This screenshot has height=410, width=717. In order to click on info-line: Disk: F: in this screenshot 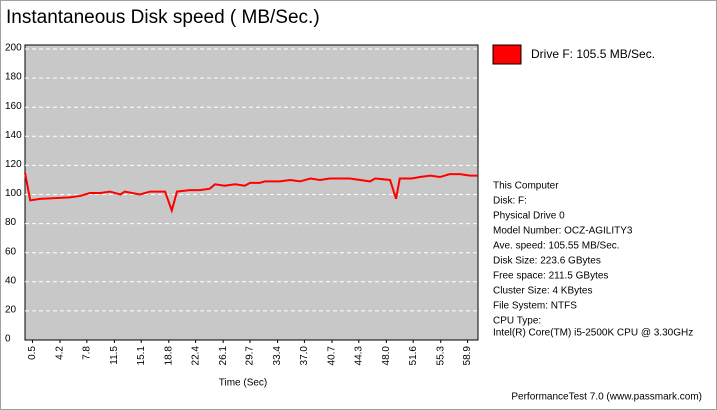, I will do `click(510, 201)`.